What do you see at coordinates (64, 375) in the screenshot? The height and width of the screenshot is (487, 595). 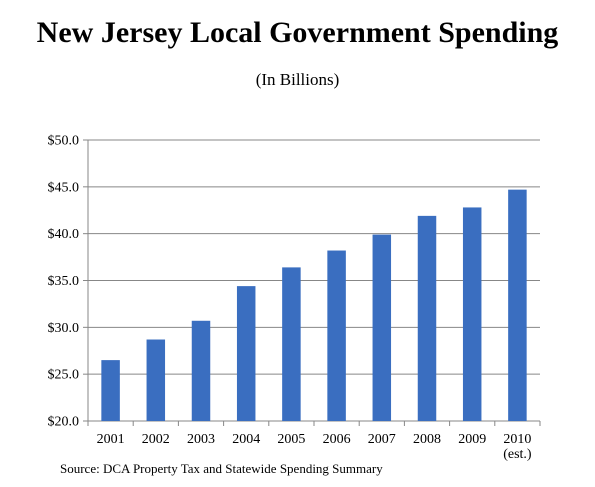 I see `y-tick-label: $25.0` at bounding box center [64, 375].